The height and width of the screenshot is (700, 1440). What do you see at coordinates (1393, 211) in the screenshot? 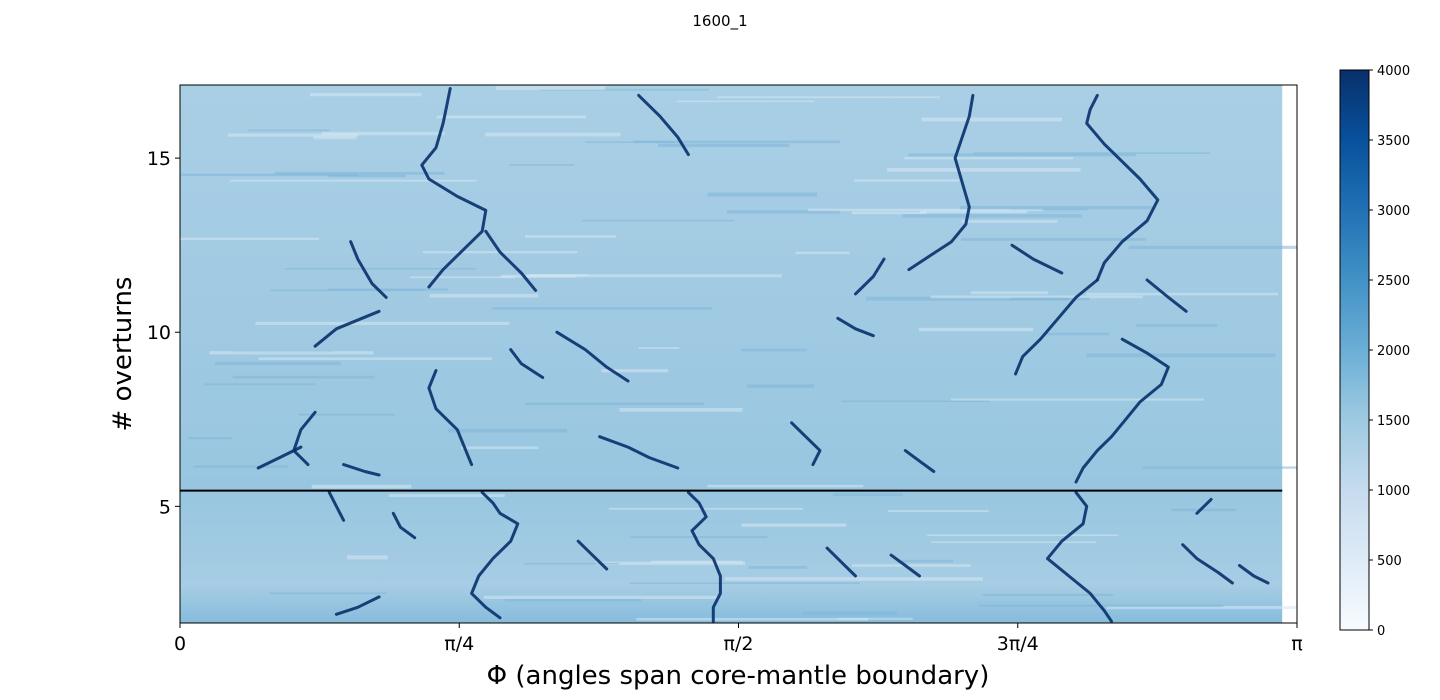
I see `colorbar-tick-label: 3000` at bounding box center [1393, 211].